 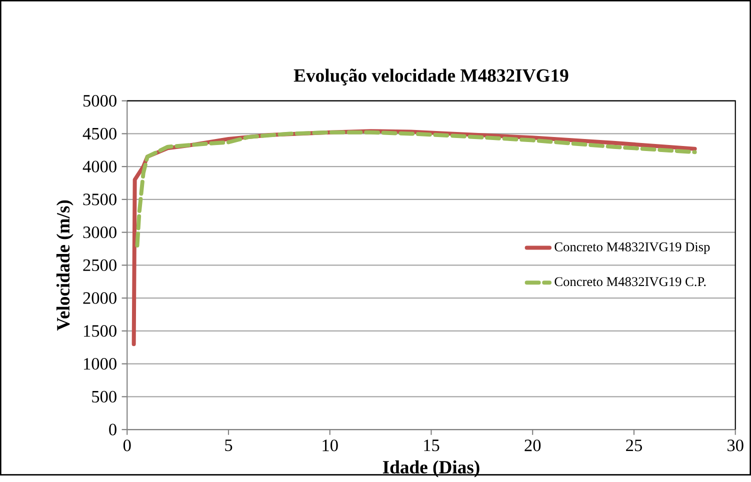 What do you see at coordinates (228, 446) in the screenshot?
I see `x-tick-label: 5` at bounding box center [228, 446].